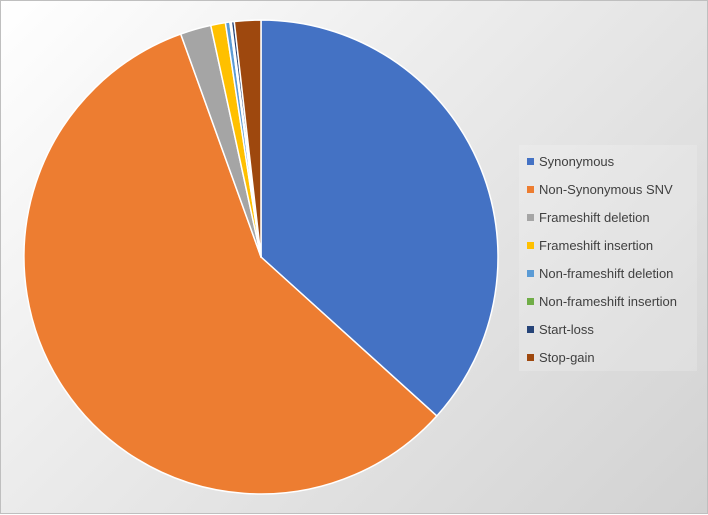 This screenshot has height=515, width=708. Describe the element at coordinates (247, 138) in the screenshot. I see `pie-slice-stop-gain` at that location.